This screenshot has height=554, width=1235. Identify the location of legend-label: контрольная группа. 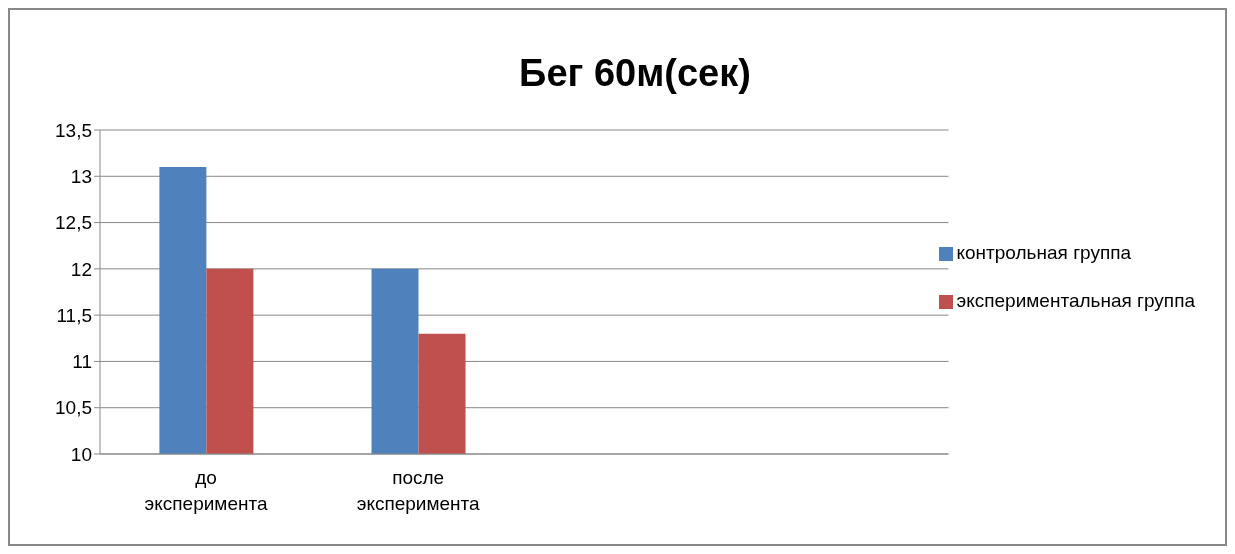
(1044, 252).